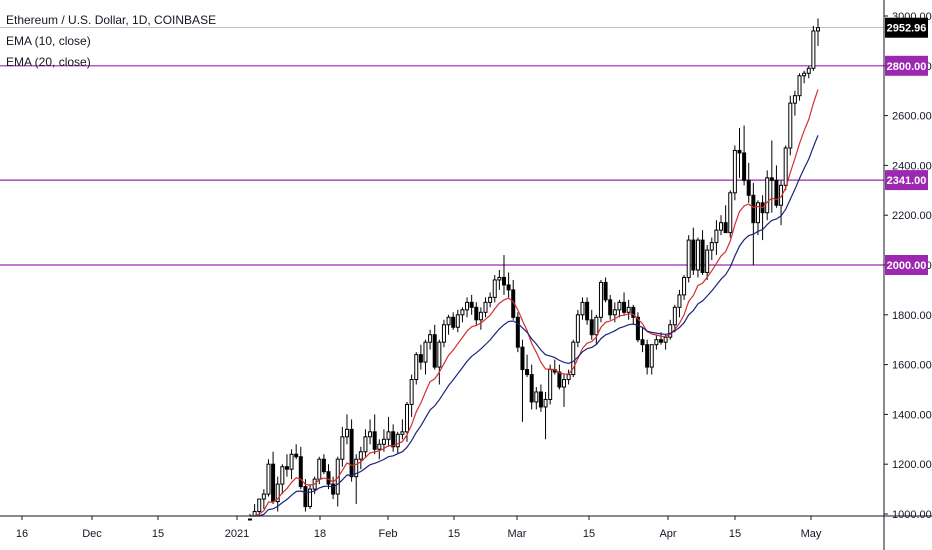  I want to click on level-tag-label: 2341.00, so click(907, 181).